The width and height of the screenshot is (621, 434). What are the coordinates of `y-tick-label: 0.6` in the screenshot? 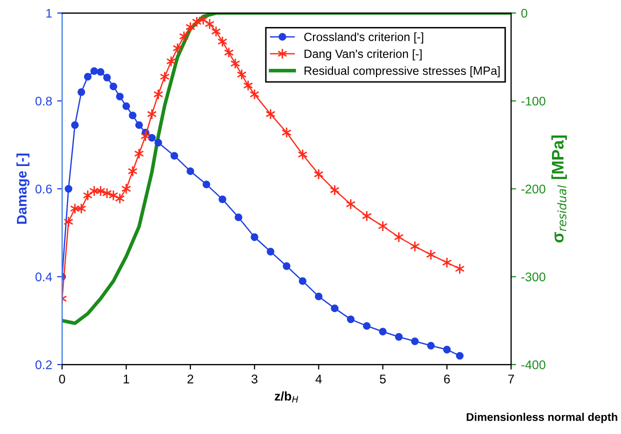 It's located at (43, 189).